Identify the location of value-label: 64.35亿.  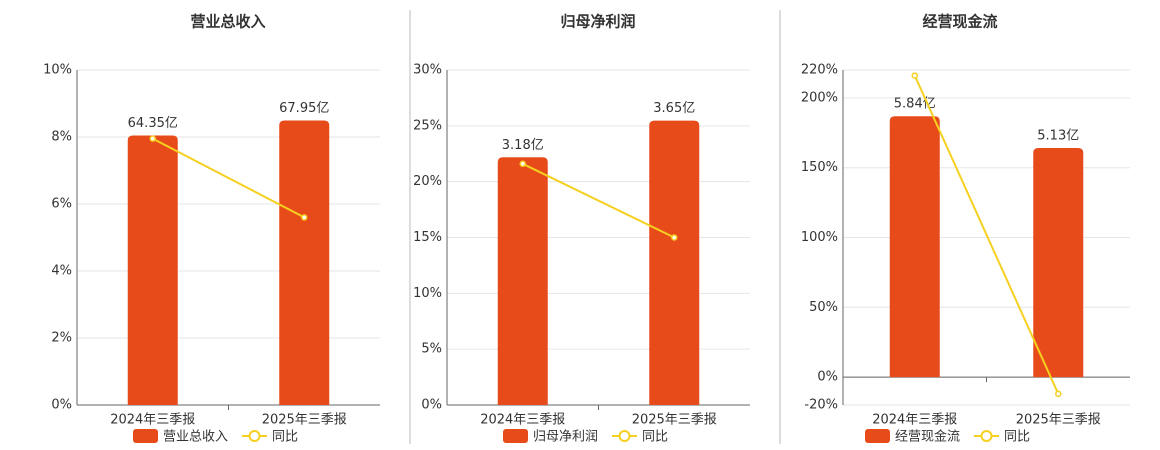
(153, 123).